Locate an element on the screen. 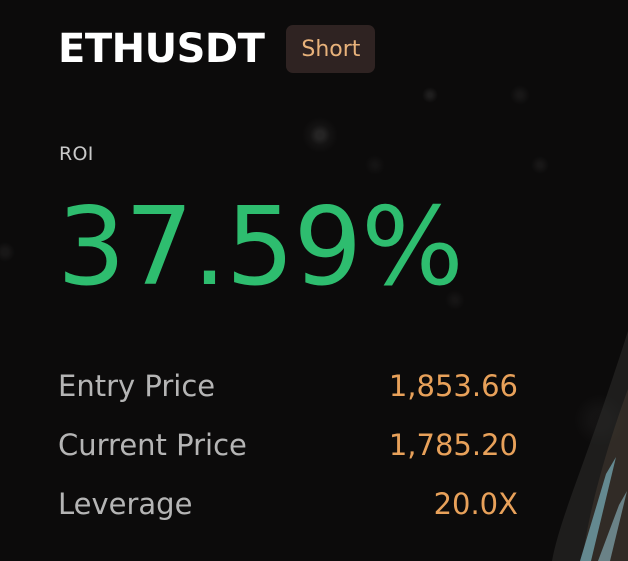 The width and height of the screenshot is (628, 561). trading-pair-title: ETHUSDT is located at coordinates (161, 49).